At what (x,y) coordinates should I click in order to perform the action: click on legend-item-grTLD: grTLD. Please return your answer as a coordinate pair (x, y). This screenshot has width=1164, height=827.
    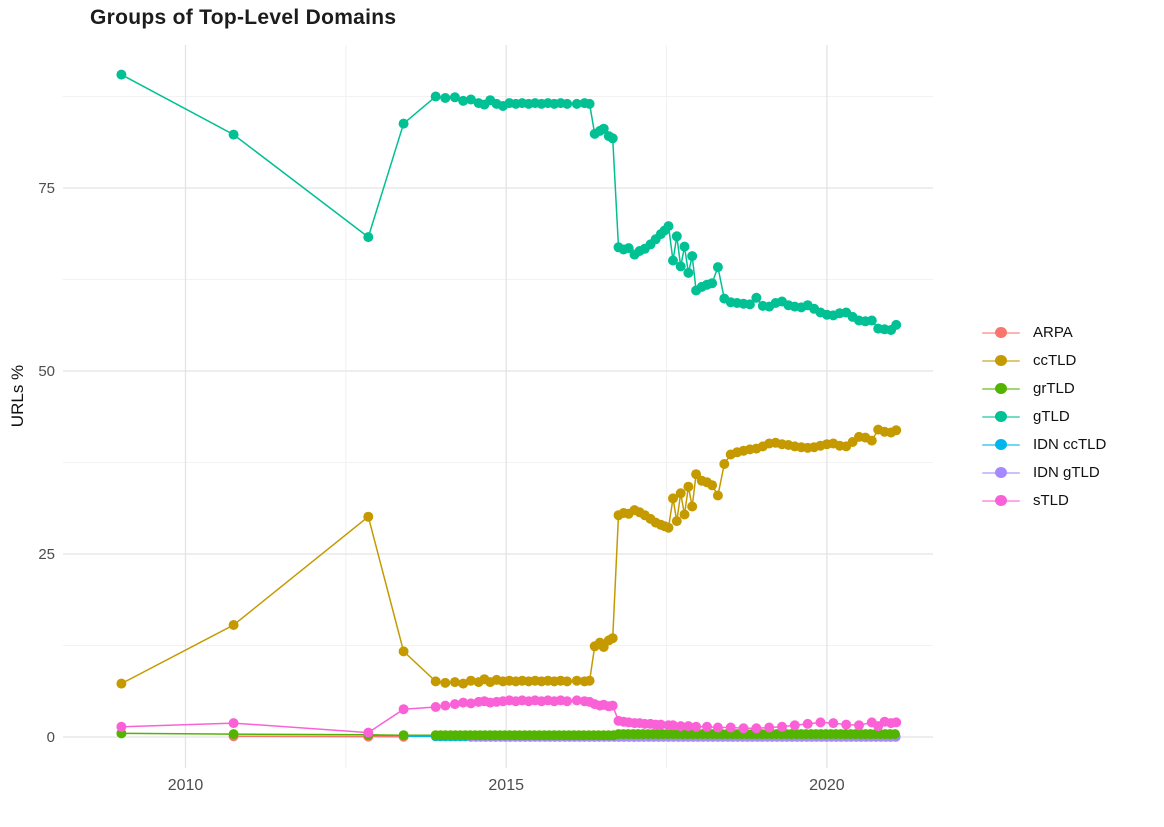
    Looking at the image, I should click on (1044, 388).